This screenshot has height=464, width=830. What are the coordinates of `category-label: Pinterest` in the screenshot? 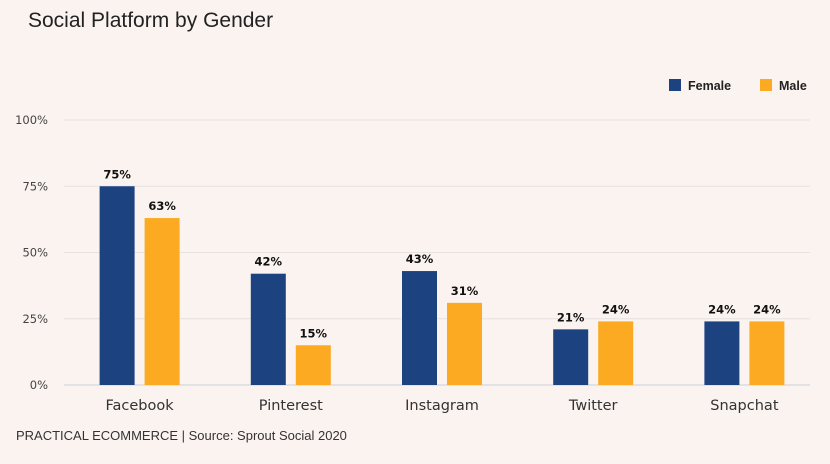 It's located at (291, 406).